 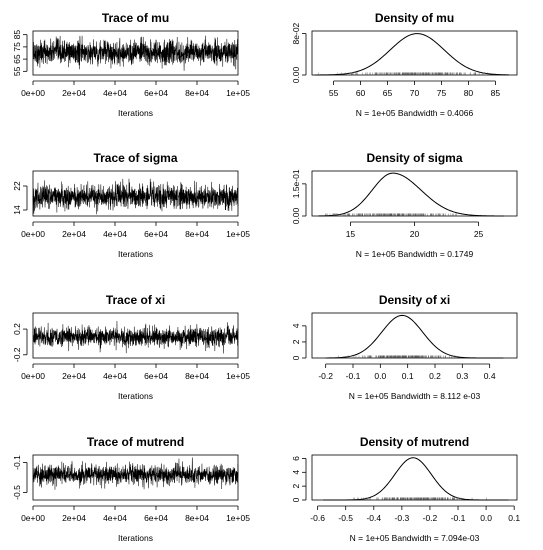 What do you see at coordinates (135, 442) in the screenshot?
I see `panel-title: Trace of mutrend` at bounding box center [135, 442].